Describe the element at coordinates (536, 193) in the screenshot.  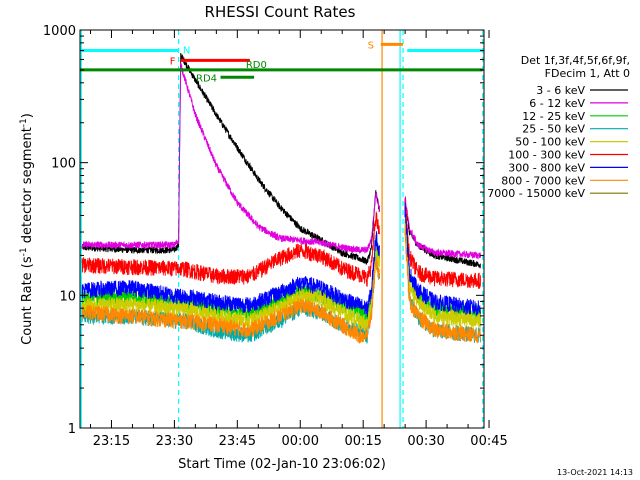
I see `legend-entry-label: 7000 - 15000 keV` at that location.